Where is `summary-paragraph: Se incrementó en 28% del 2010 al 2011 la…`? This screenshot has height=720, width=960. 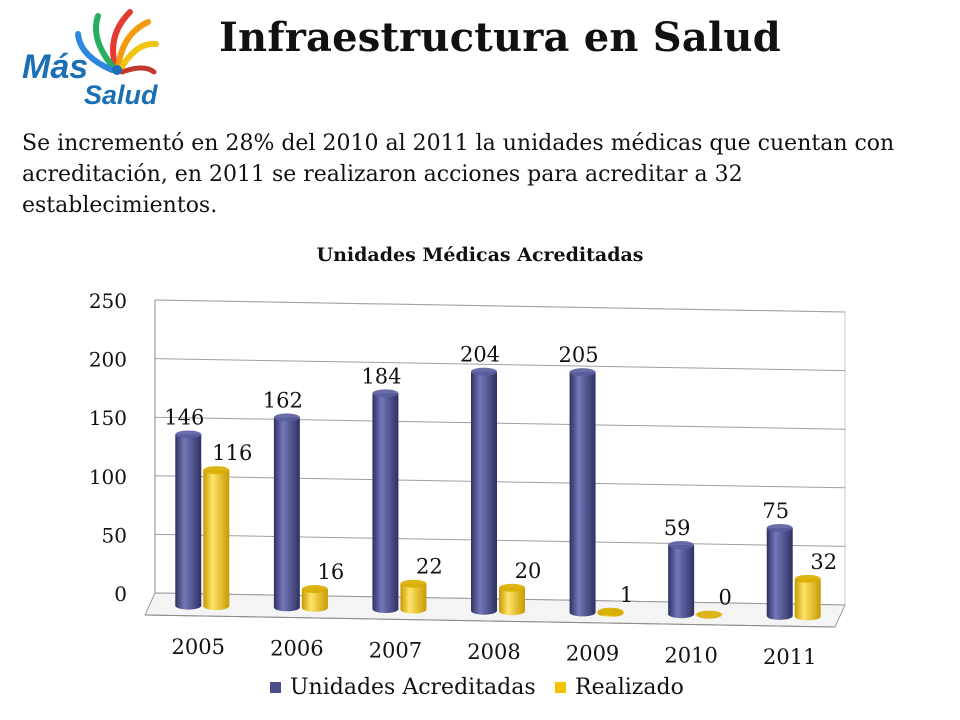 summary-paragraph: Se incrementó en 28% del 2010 al 2011 la… is located at coordinates (458, 174).